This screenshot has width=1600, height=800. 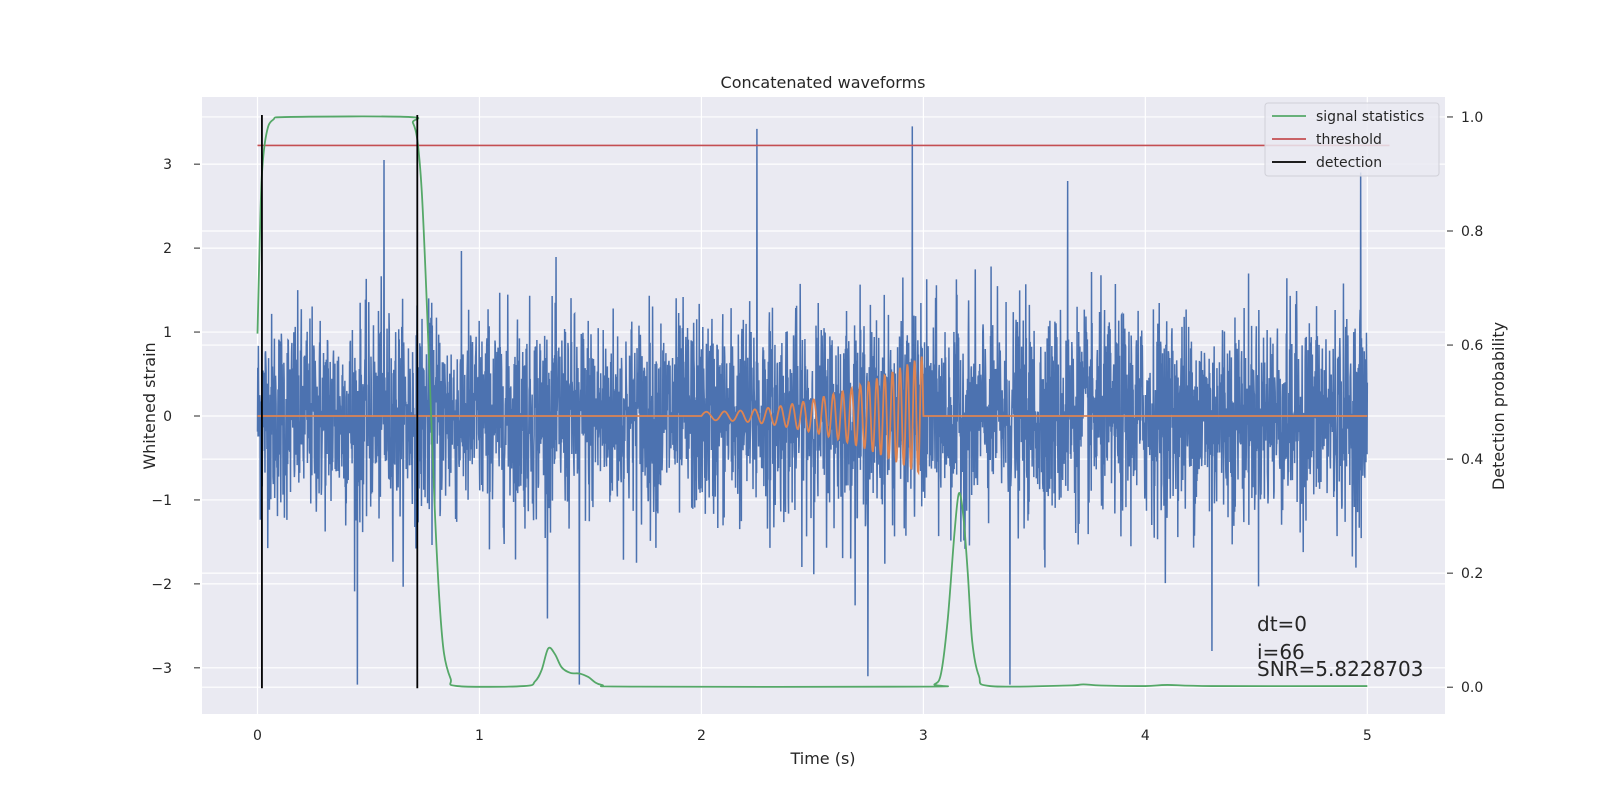 What do you see at coordinates (161, 585) in the screenshot?
I see `y-tick-label: −2` at bounding box center [161, 585].